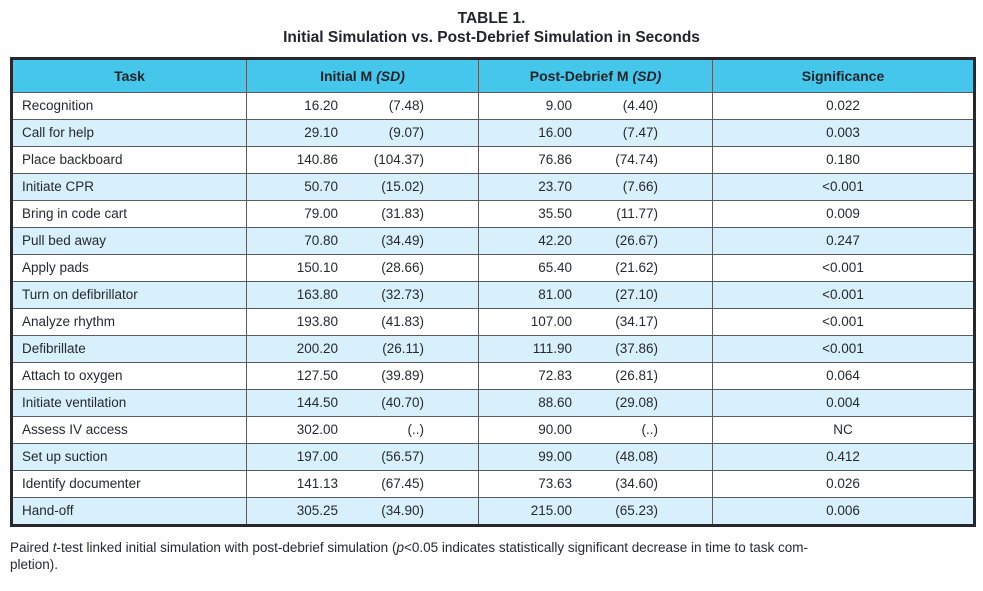 Image resolution: width=983 pixels, height=591 pixels. Describe the element at coordinates (129, 375) in the screenshot. I see `task-cell: Attach to oxygen` at that location.